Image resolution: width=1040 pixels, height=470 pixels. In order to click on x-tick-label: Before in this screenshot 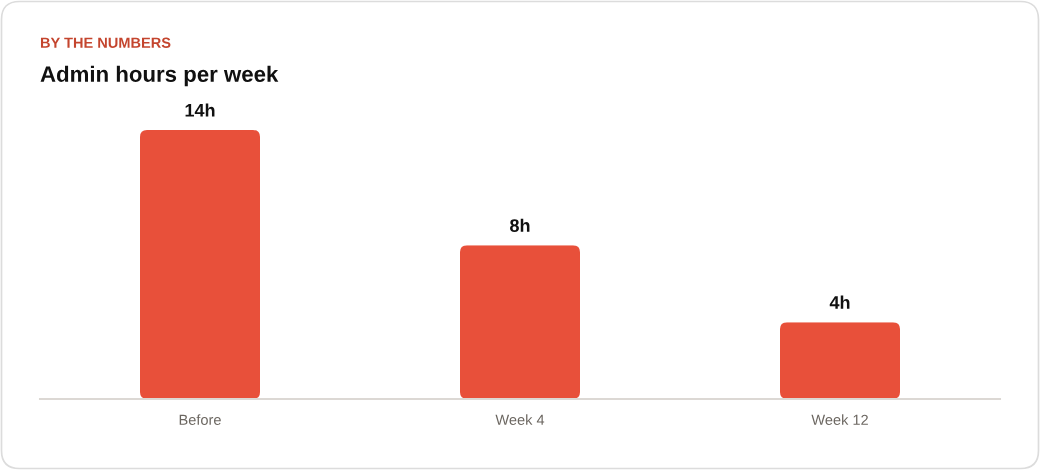, I will do `click(200, 419)`.